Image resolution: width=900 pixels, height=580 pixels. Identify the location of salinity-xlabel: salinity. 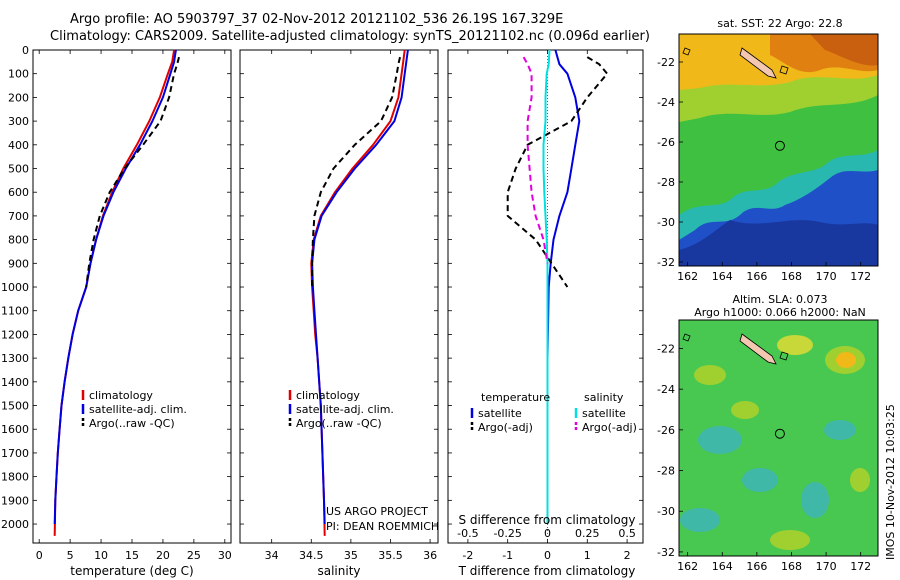
(338, 571).